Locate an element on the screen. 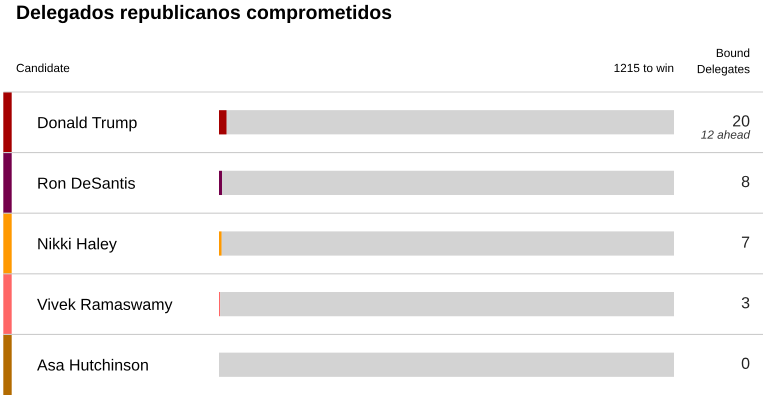  data-label: 3 is located at coordinates (746, 302).